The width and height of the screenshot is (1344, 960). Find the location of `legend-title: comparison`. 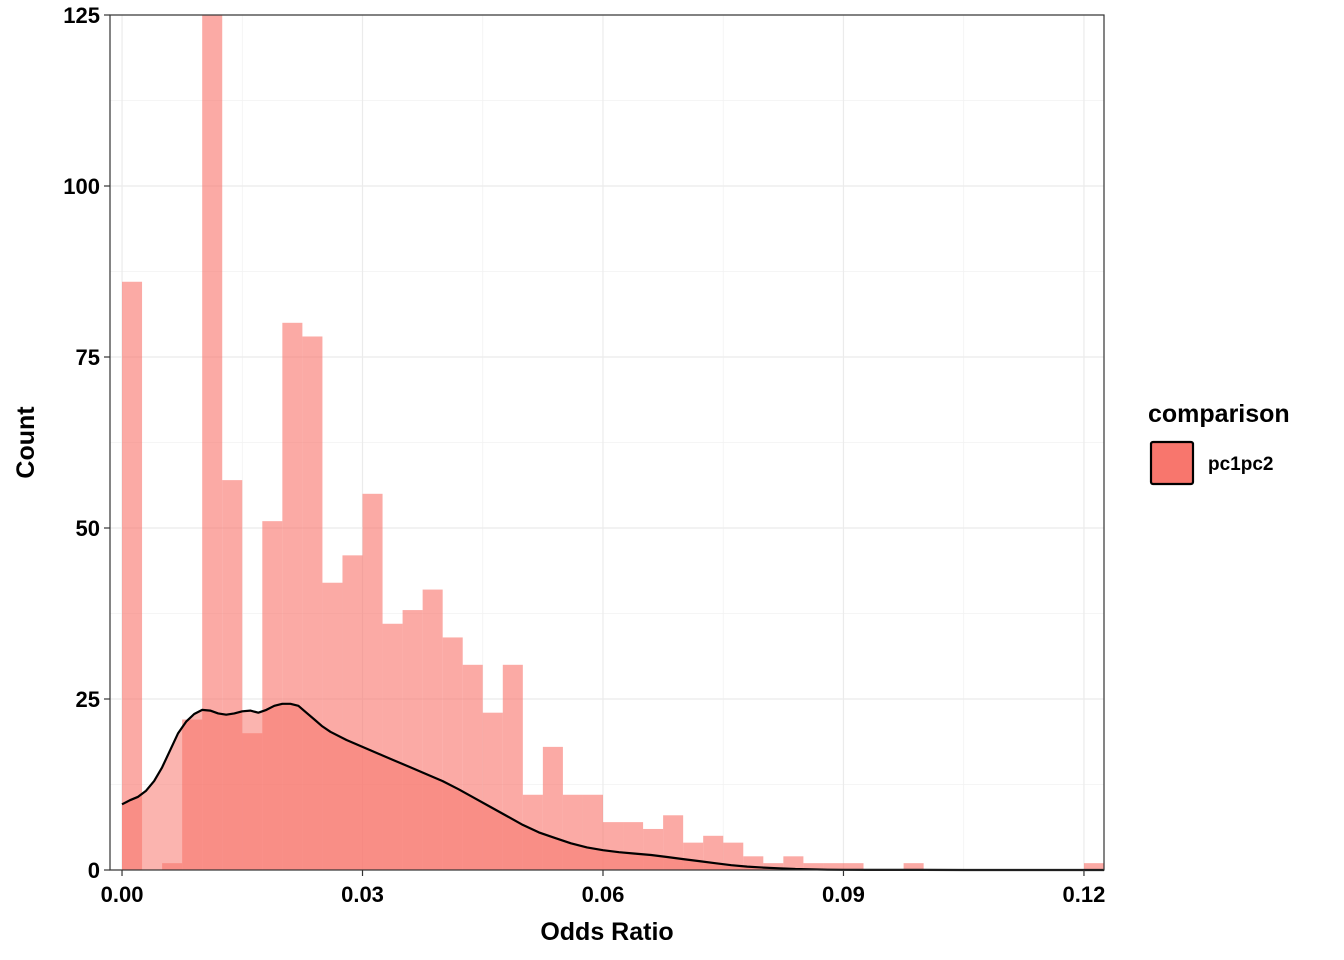

legend-title: comparison is located at coordinates (1219, 414).